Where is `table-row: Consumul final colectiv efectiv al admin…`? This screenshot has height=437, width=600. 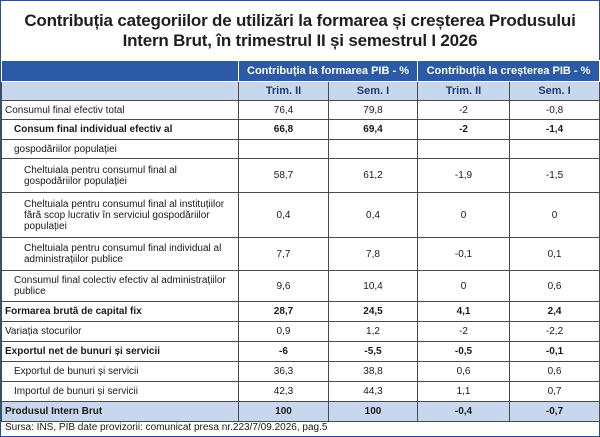 table-row: Consumul final colectiv efectiv al admin… is located at coordinates (300, 286).